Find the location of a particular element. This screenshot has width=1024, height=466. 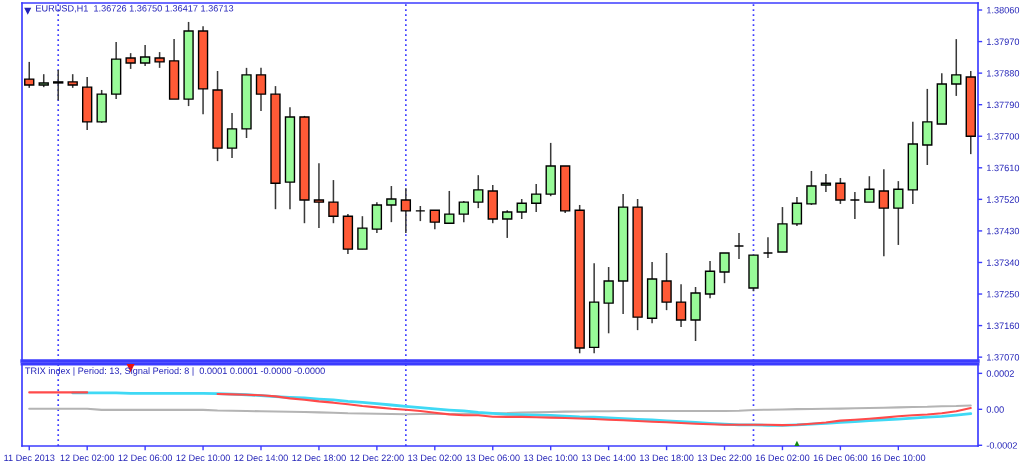

x-tick-label: 12 Dec 10:00 is located at coordinates (203, 458).